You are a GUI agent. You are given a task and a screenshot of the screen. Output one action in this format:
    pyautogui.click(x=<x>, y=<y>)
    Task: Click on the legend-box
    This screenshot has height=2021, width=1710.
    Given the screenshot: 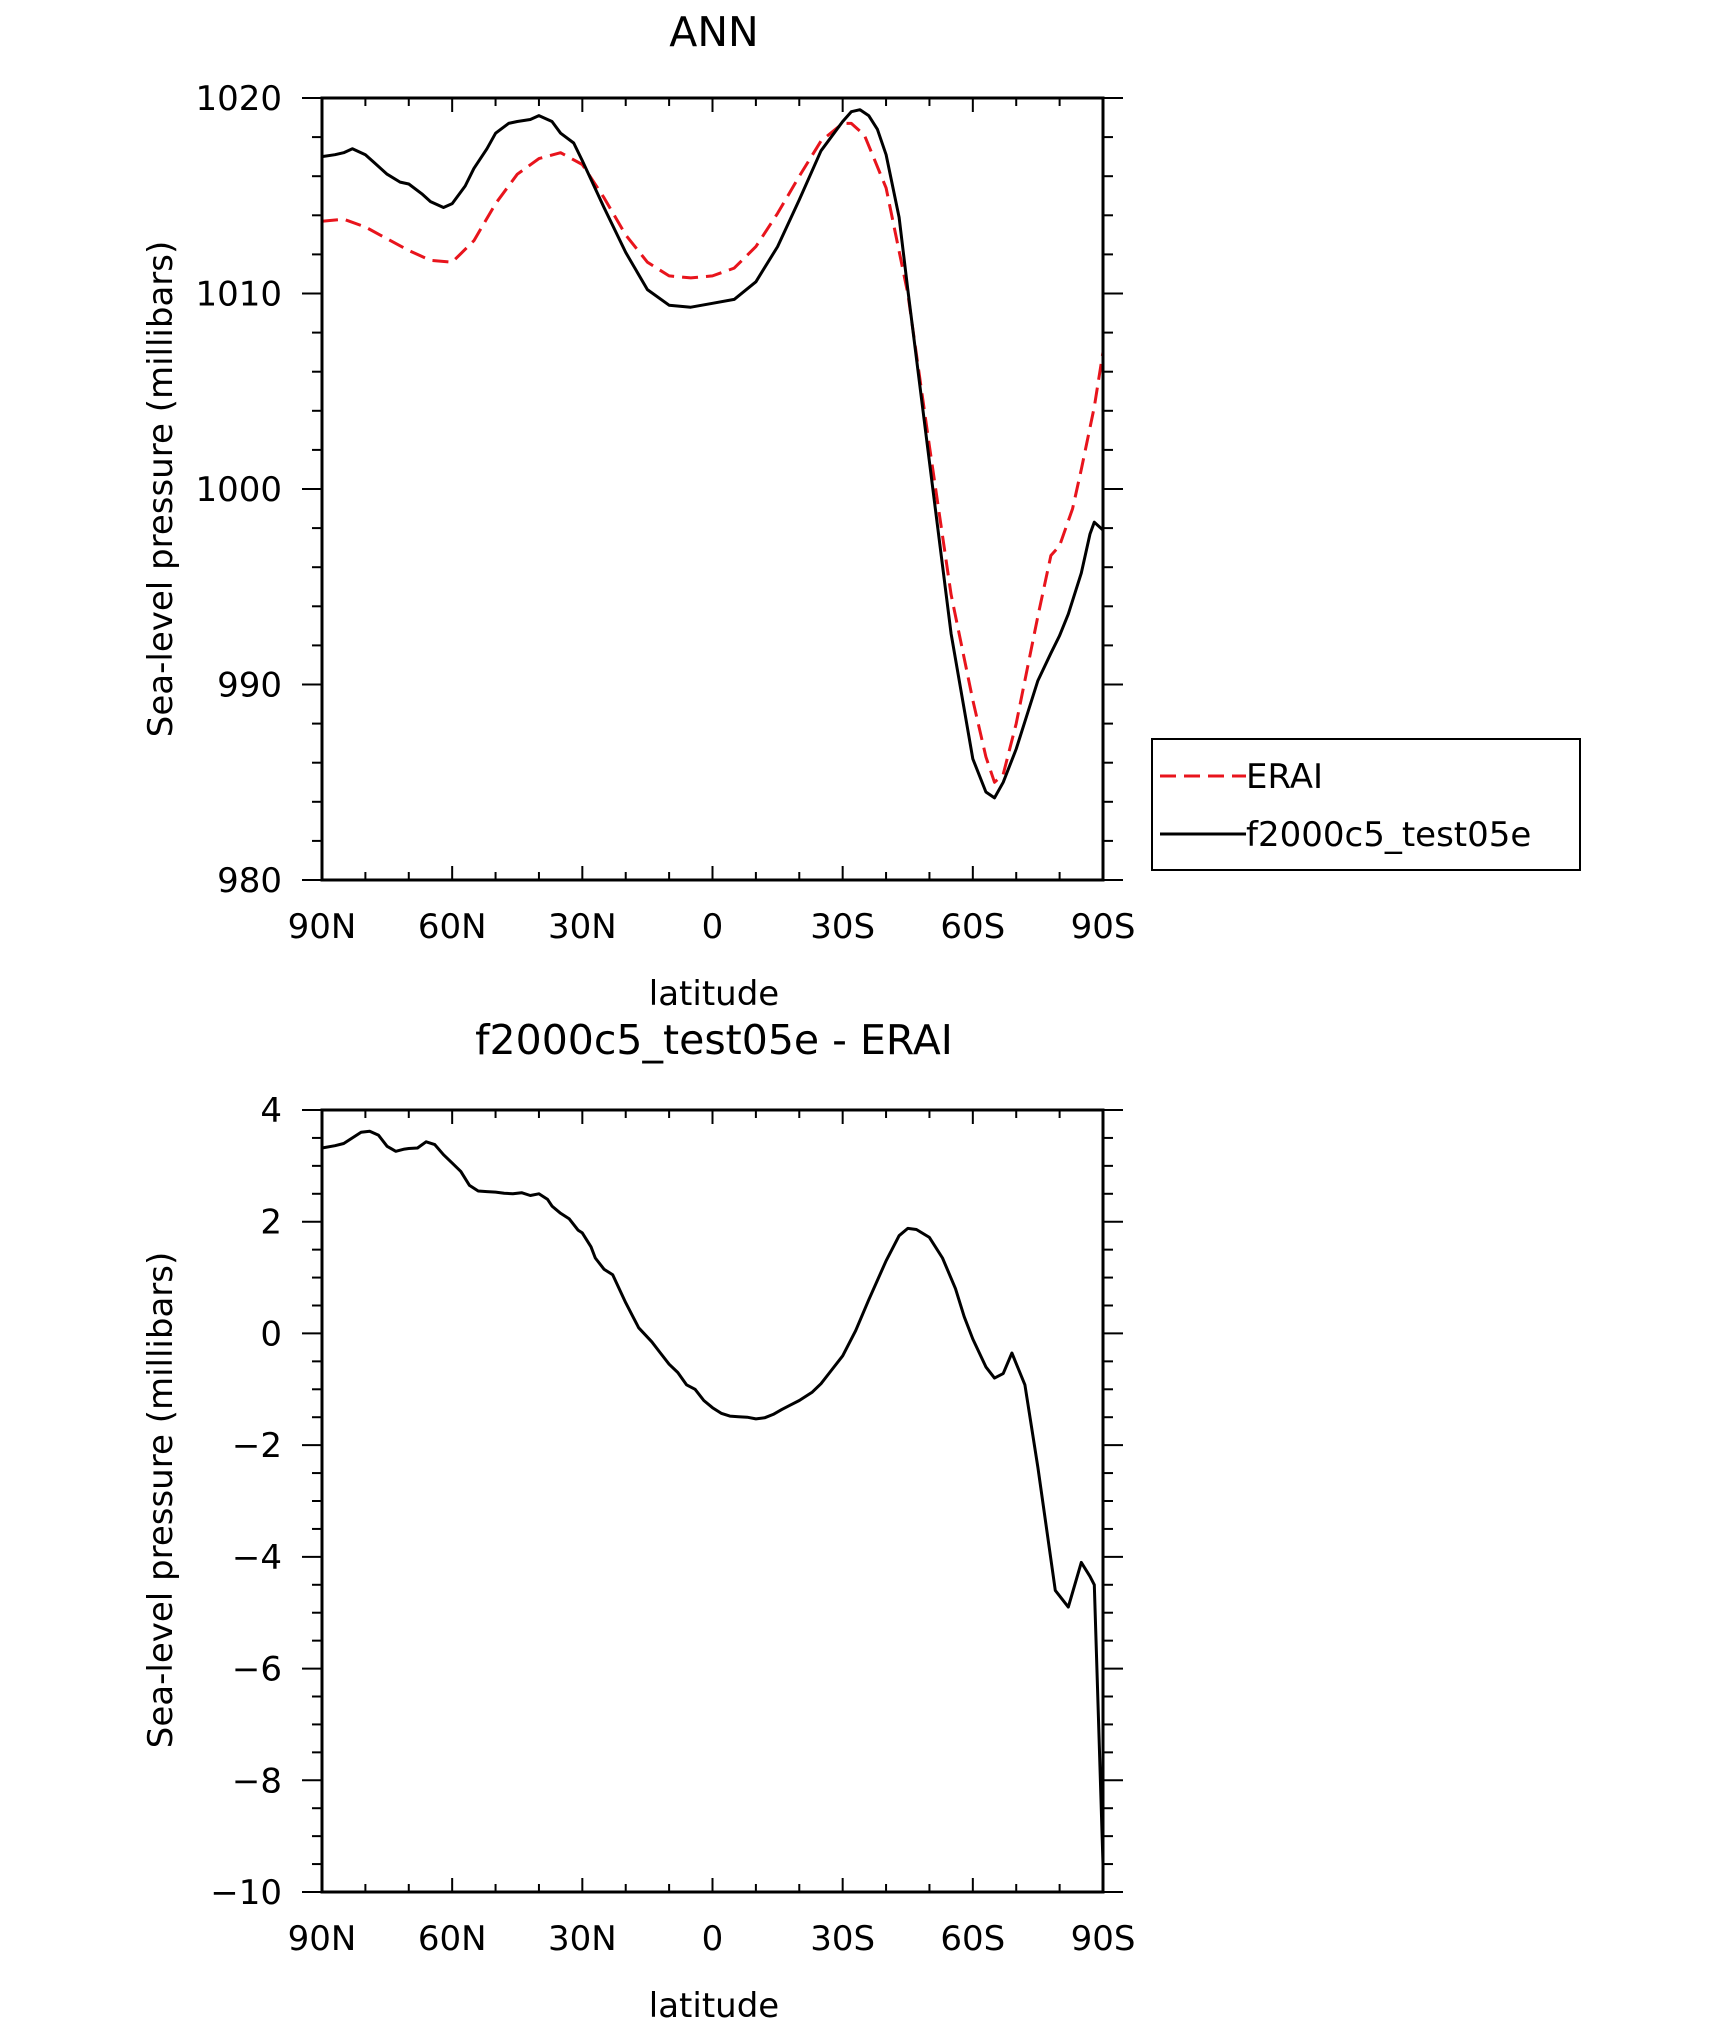 What is the action you would take?
    pyautogui.click(x=1366, y=804)
    